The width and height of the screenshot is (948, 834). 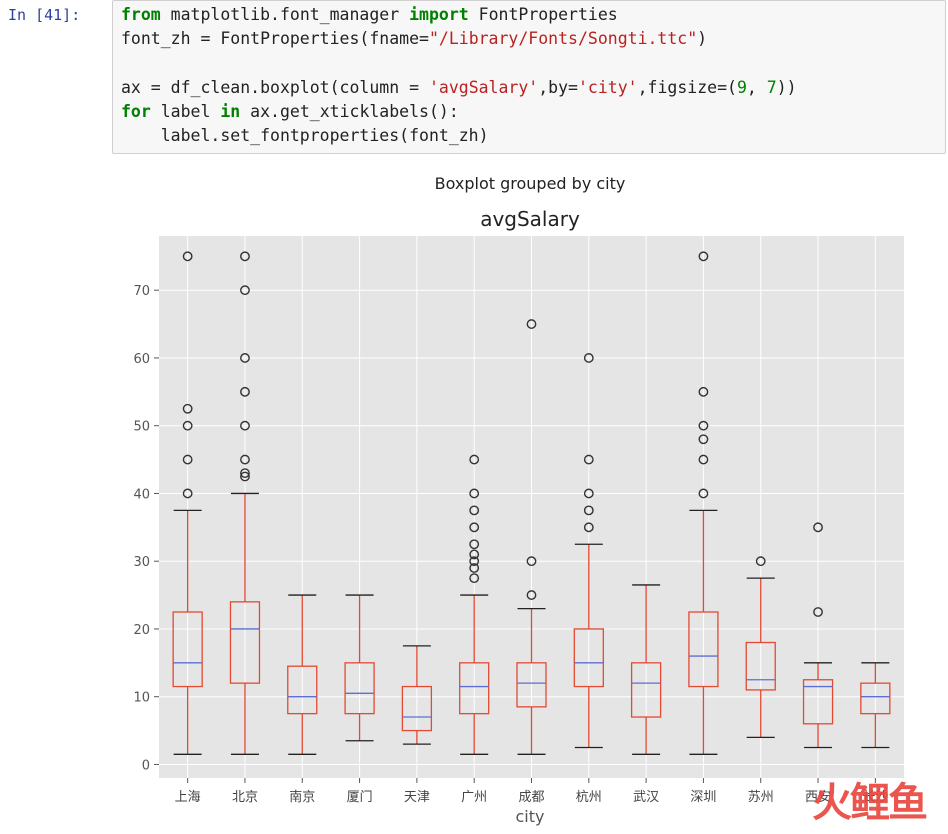 What do you see at coordinates (141, 562) in the screenshot?
I see `y-tick-label: 30` at bounding box center [141, 562].